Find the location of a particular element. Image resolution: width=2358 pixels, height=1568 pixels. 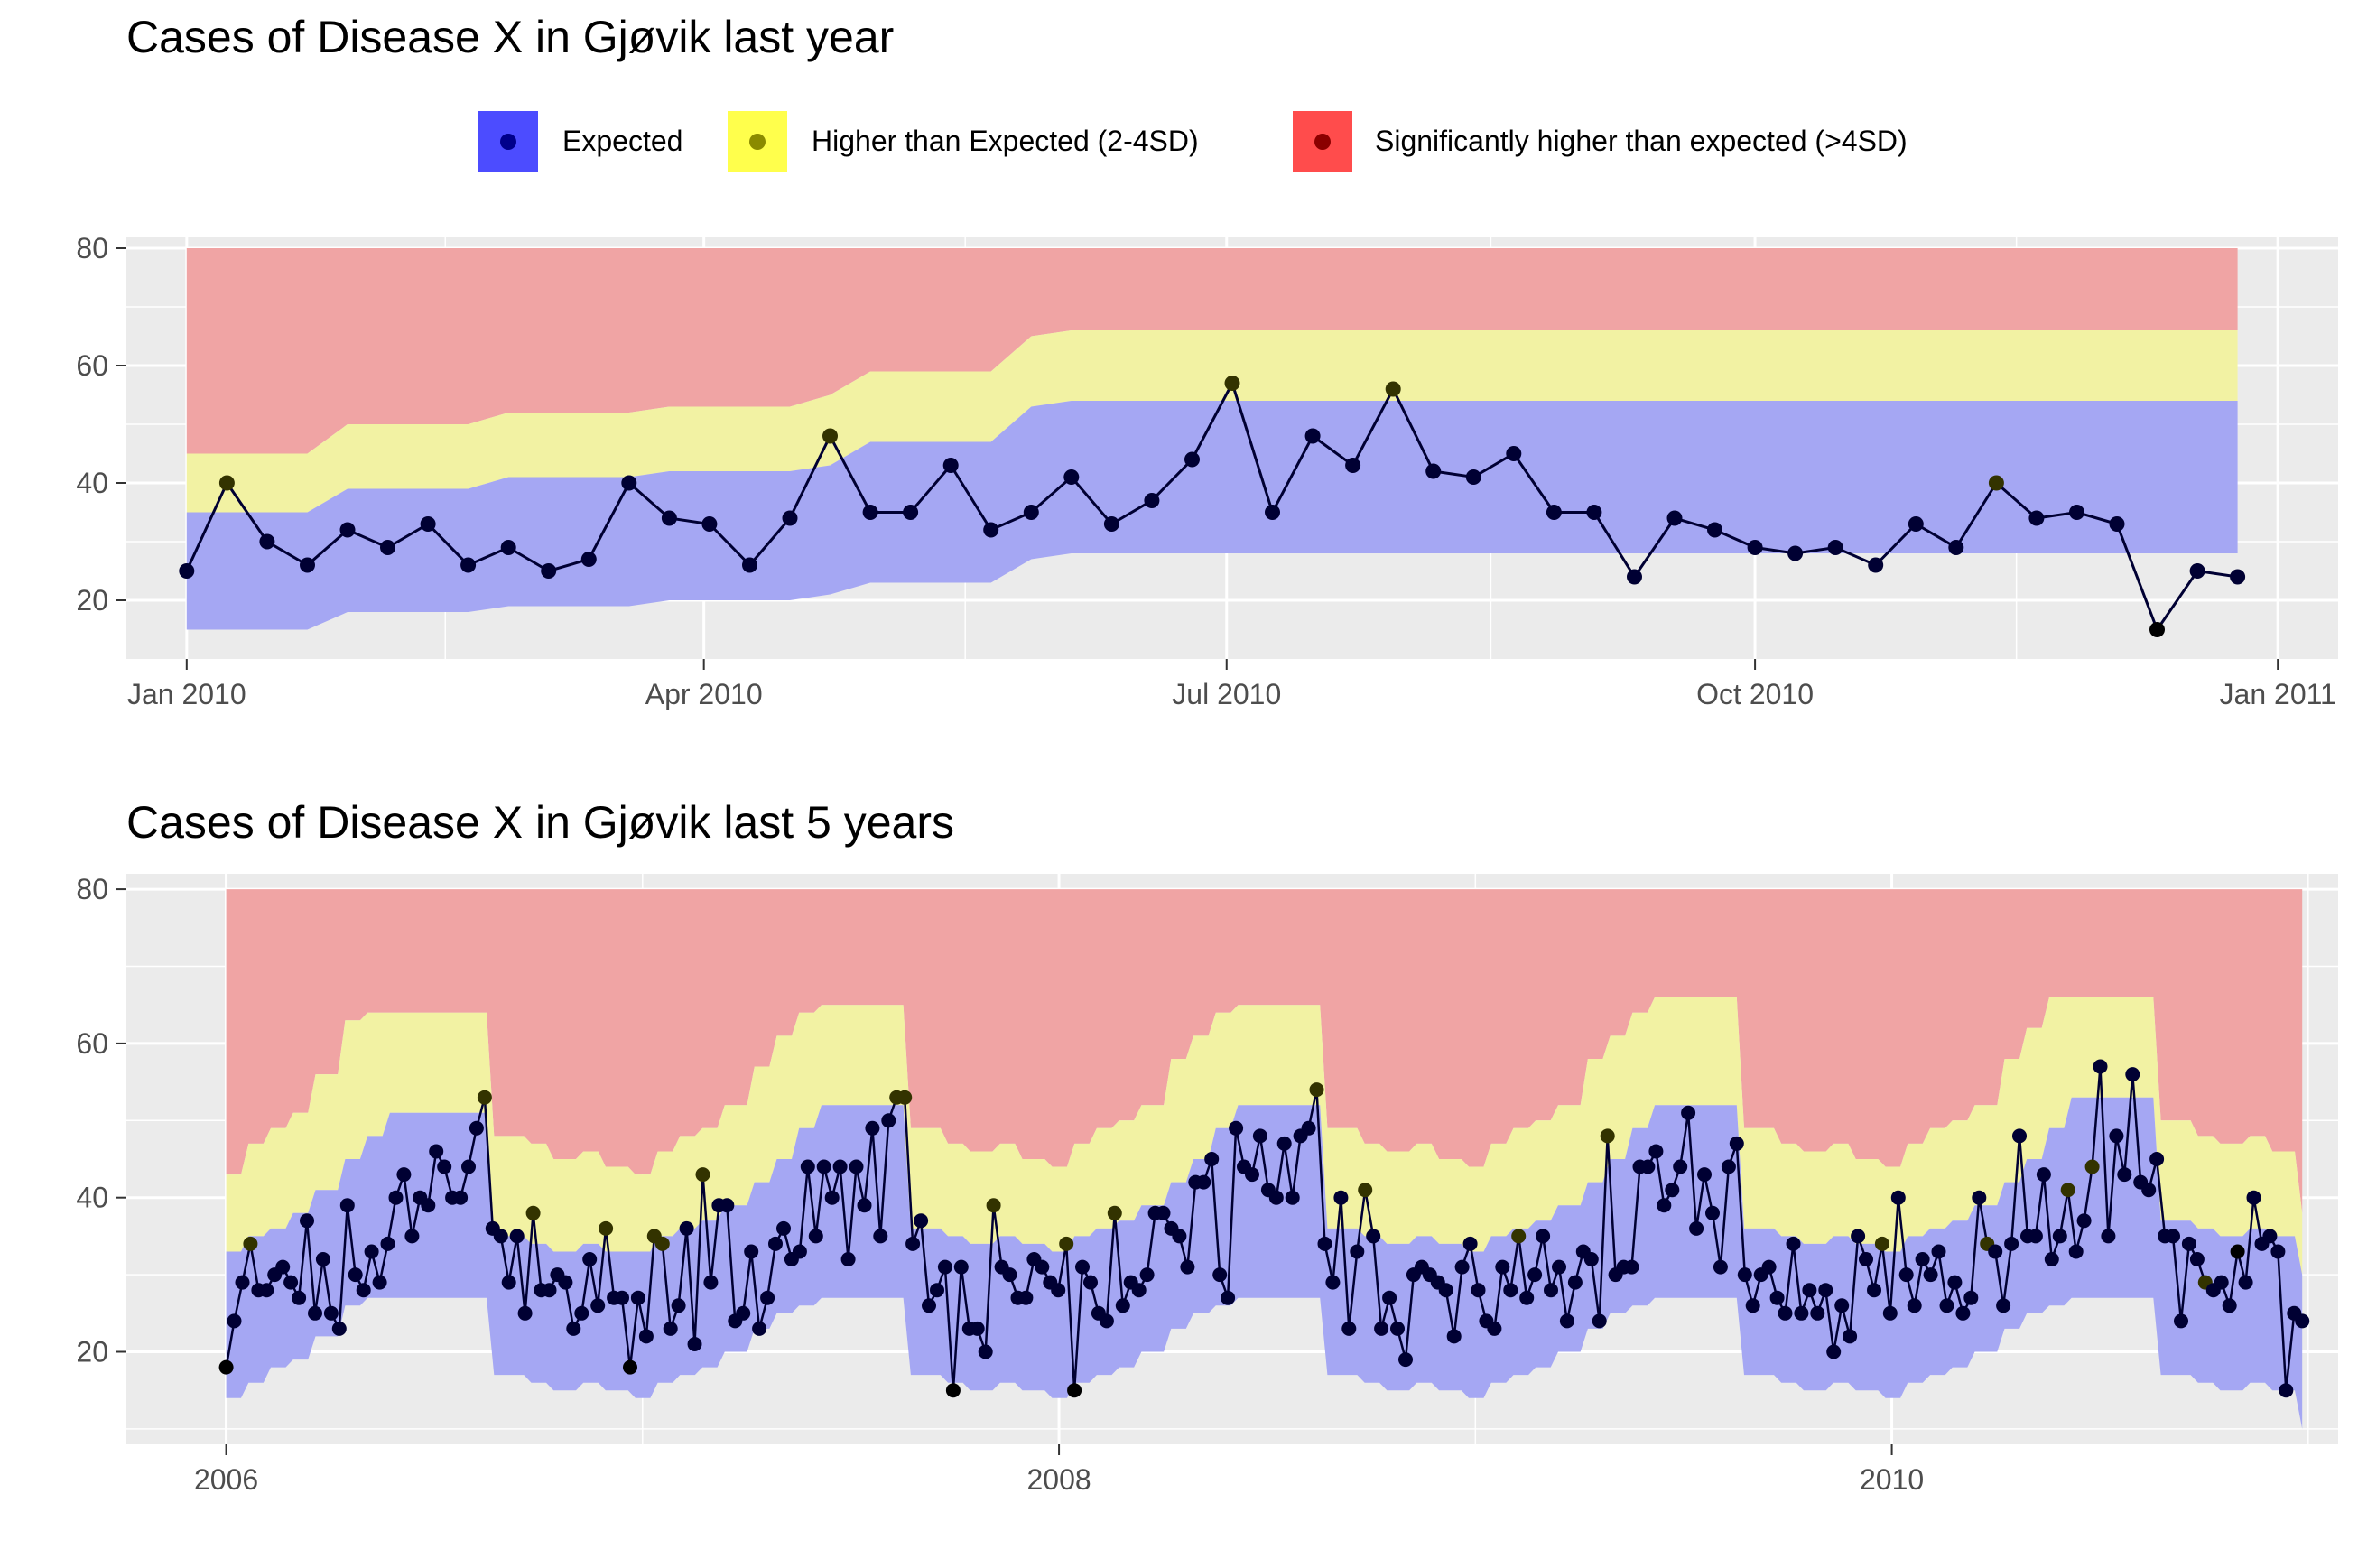

significant-band is located at coordinates (1212, 351).